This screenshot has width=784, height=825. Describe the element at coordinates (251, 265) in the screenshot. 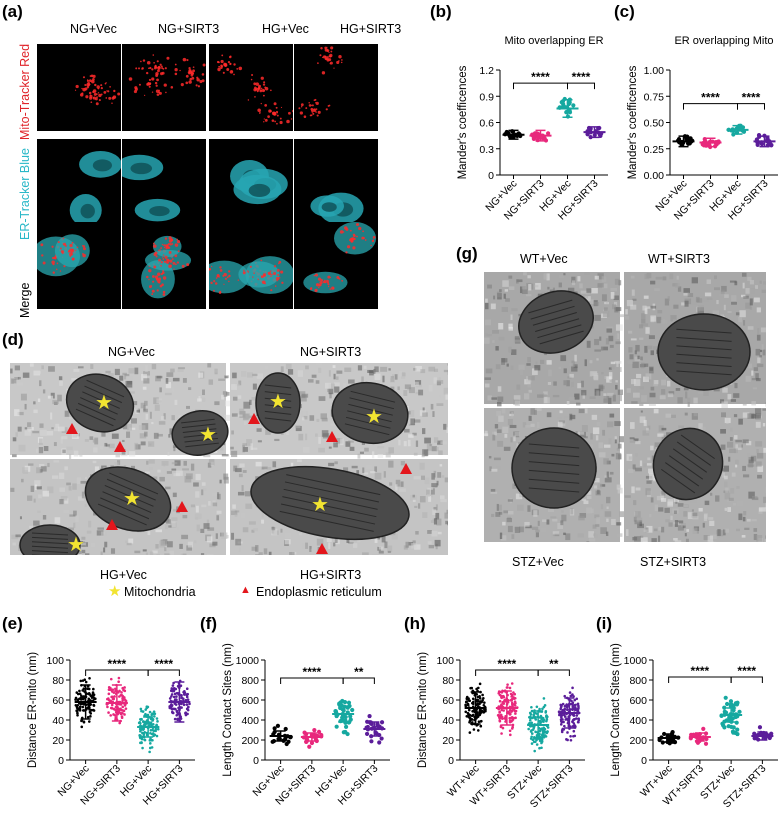

I see `micro-image-r3-c3` at that location.